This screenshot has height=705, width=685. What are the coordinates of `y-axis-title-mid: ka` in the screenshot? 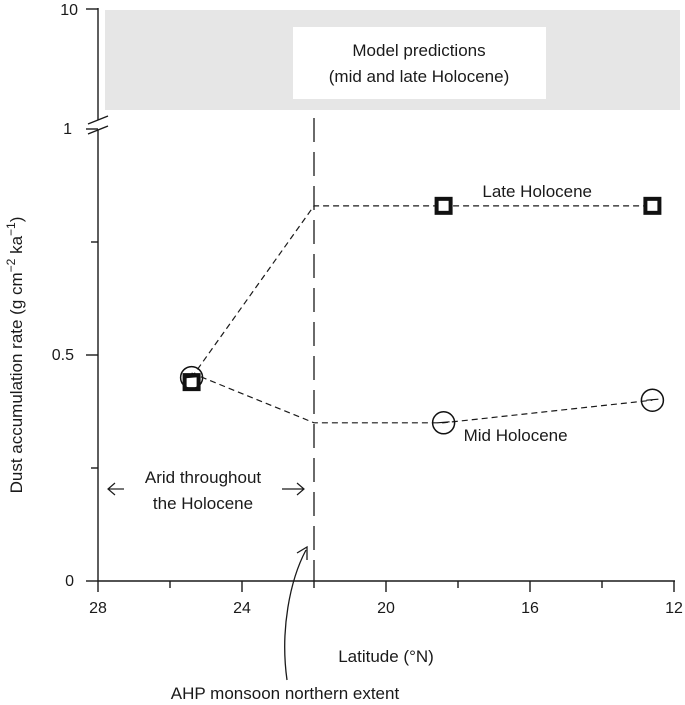 It's located at (16, 246).